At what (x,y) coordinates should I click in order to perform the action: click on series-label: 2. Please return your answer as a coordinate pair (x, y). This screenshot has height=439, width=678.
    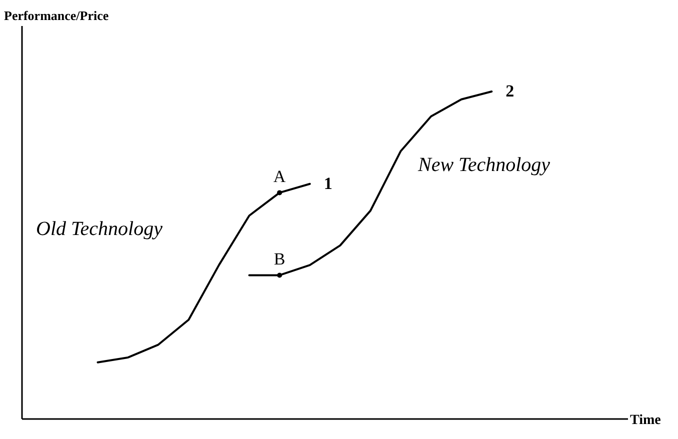
    Looking at the image, I should click on (510, 91).